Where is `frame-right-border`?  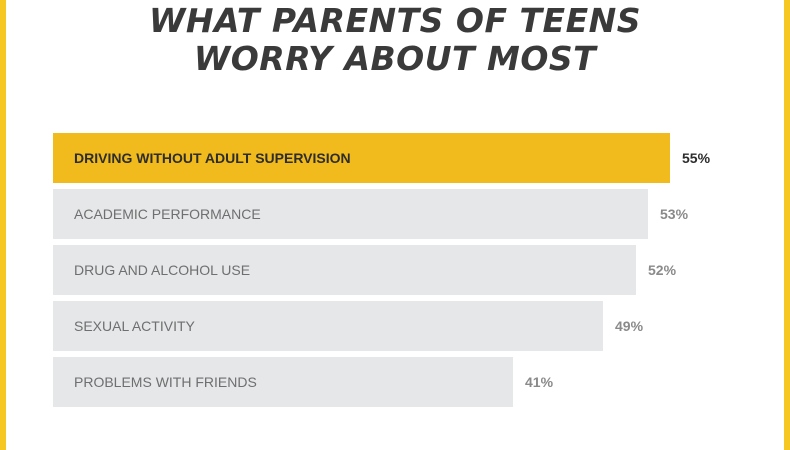
frame-right-border is located at coordinates (787, 225).